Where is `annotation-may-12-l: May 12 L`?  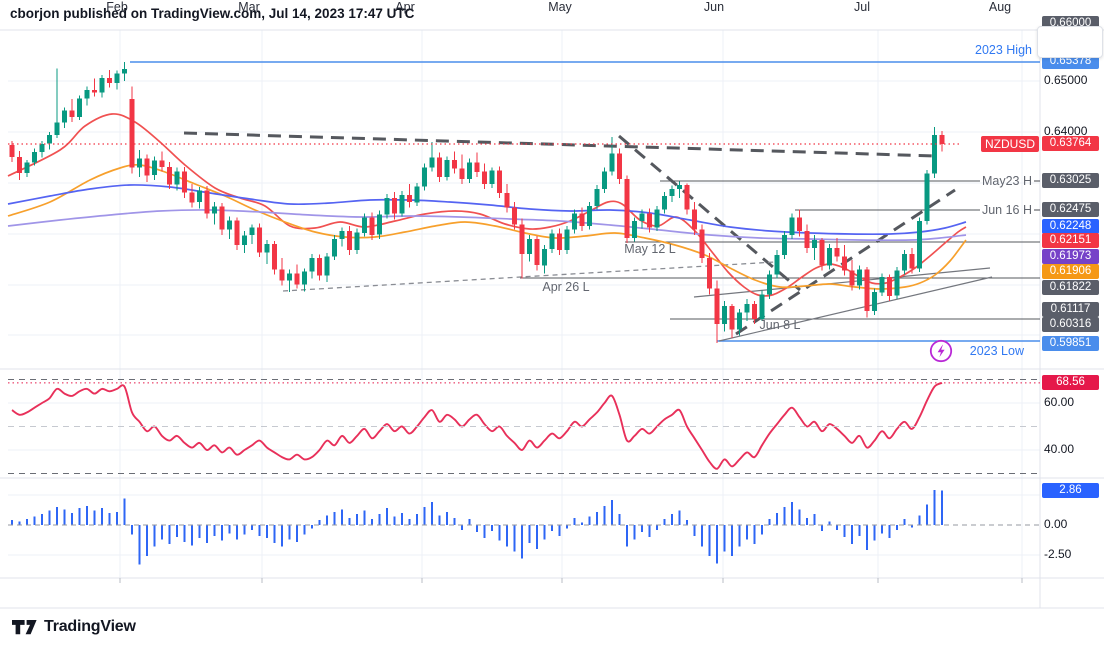 annotation-may-12-l: May 12 L is located at coordinates (650, 249).